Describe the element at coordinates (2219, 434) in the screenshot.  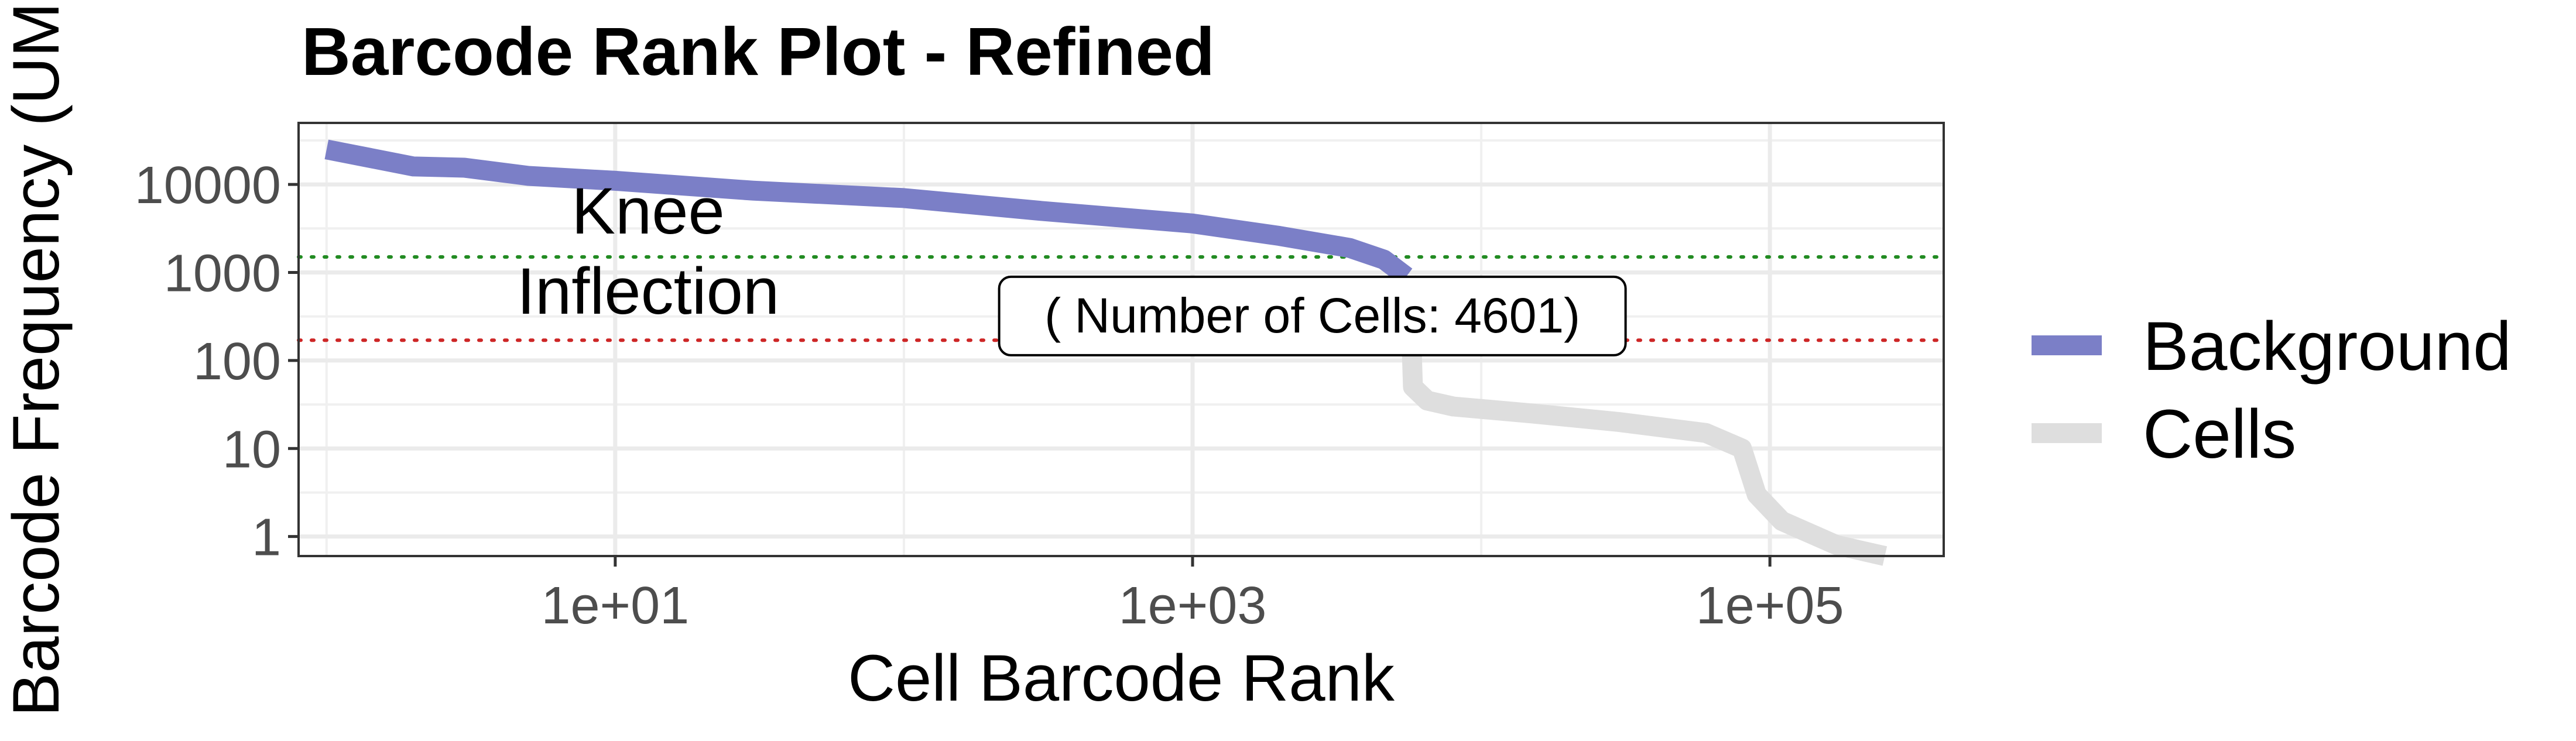
I see `cells-legend-label: Cells` at that location.